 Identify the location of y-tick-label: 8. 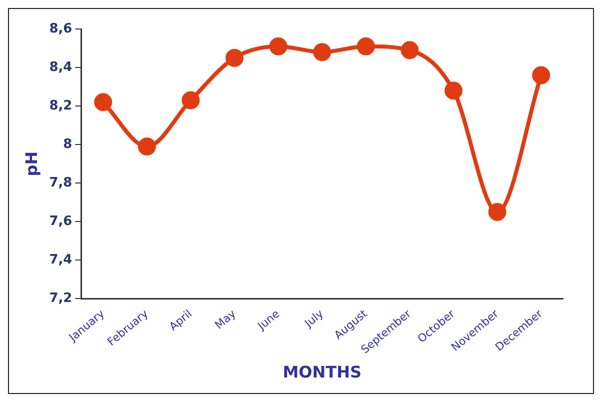
(67, 144).